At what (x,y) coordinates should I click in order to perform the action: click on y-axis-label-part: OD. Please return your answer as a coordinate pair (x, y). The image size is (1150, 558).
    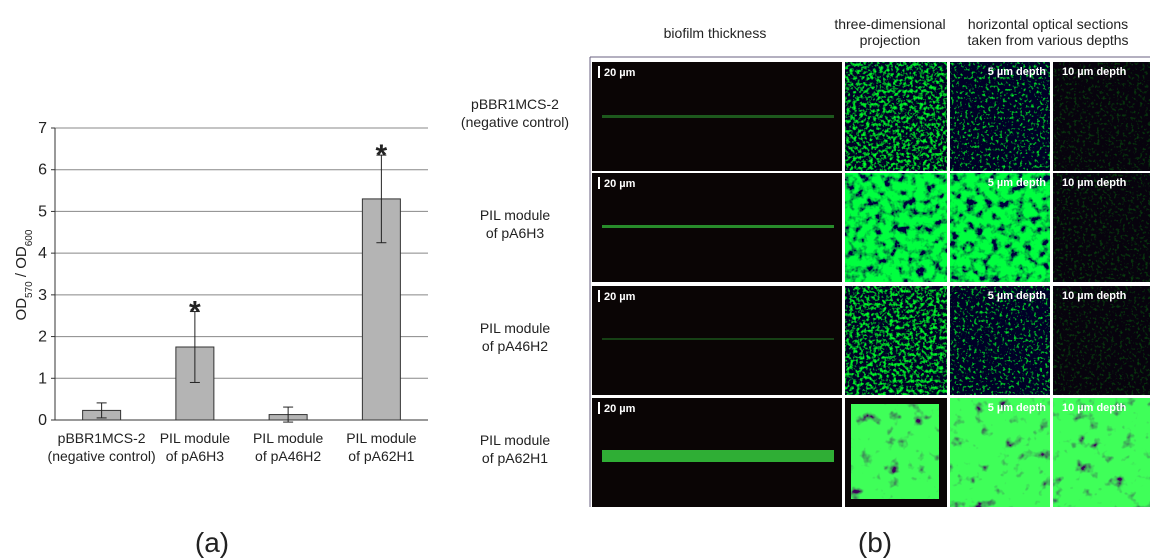
    Looking at the image, I should click on (21, 309).